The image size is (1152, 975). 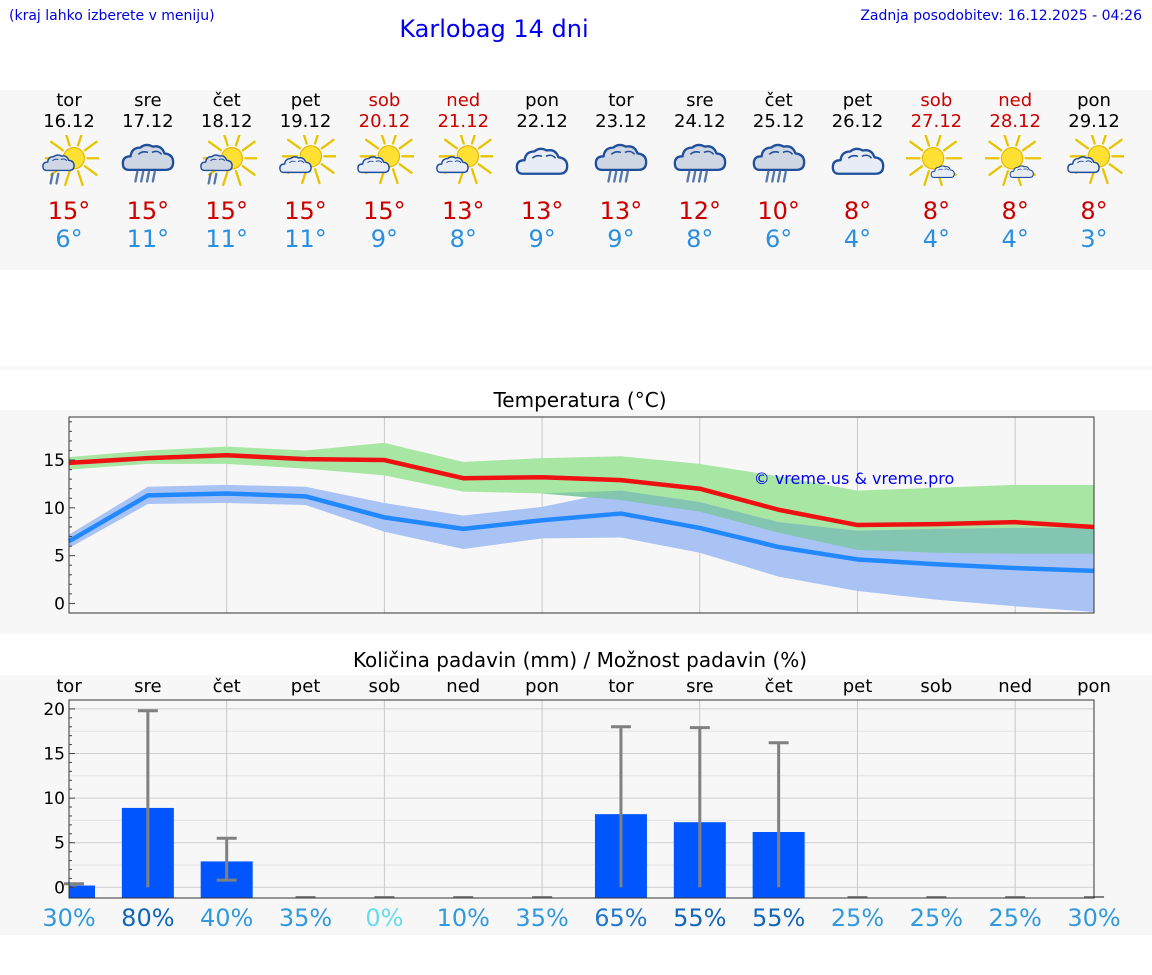 I want to click on last-update: Zadnja posodobitev: 16.12.2025 - 04:26, so click(x=1001, y=16).